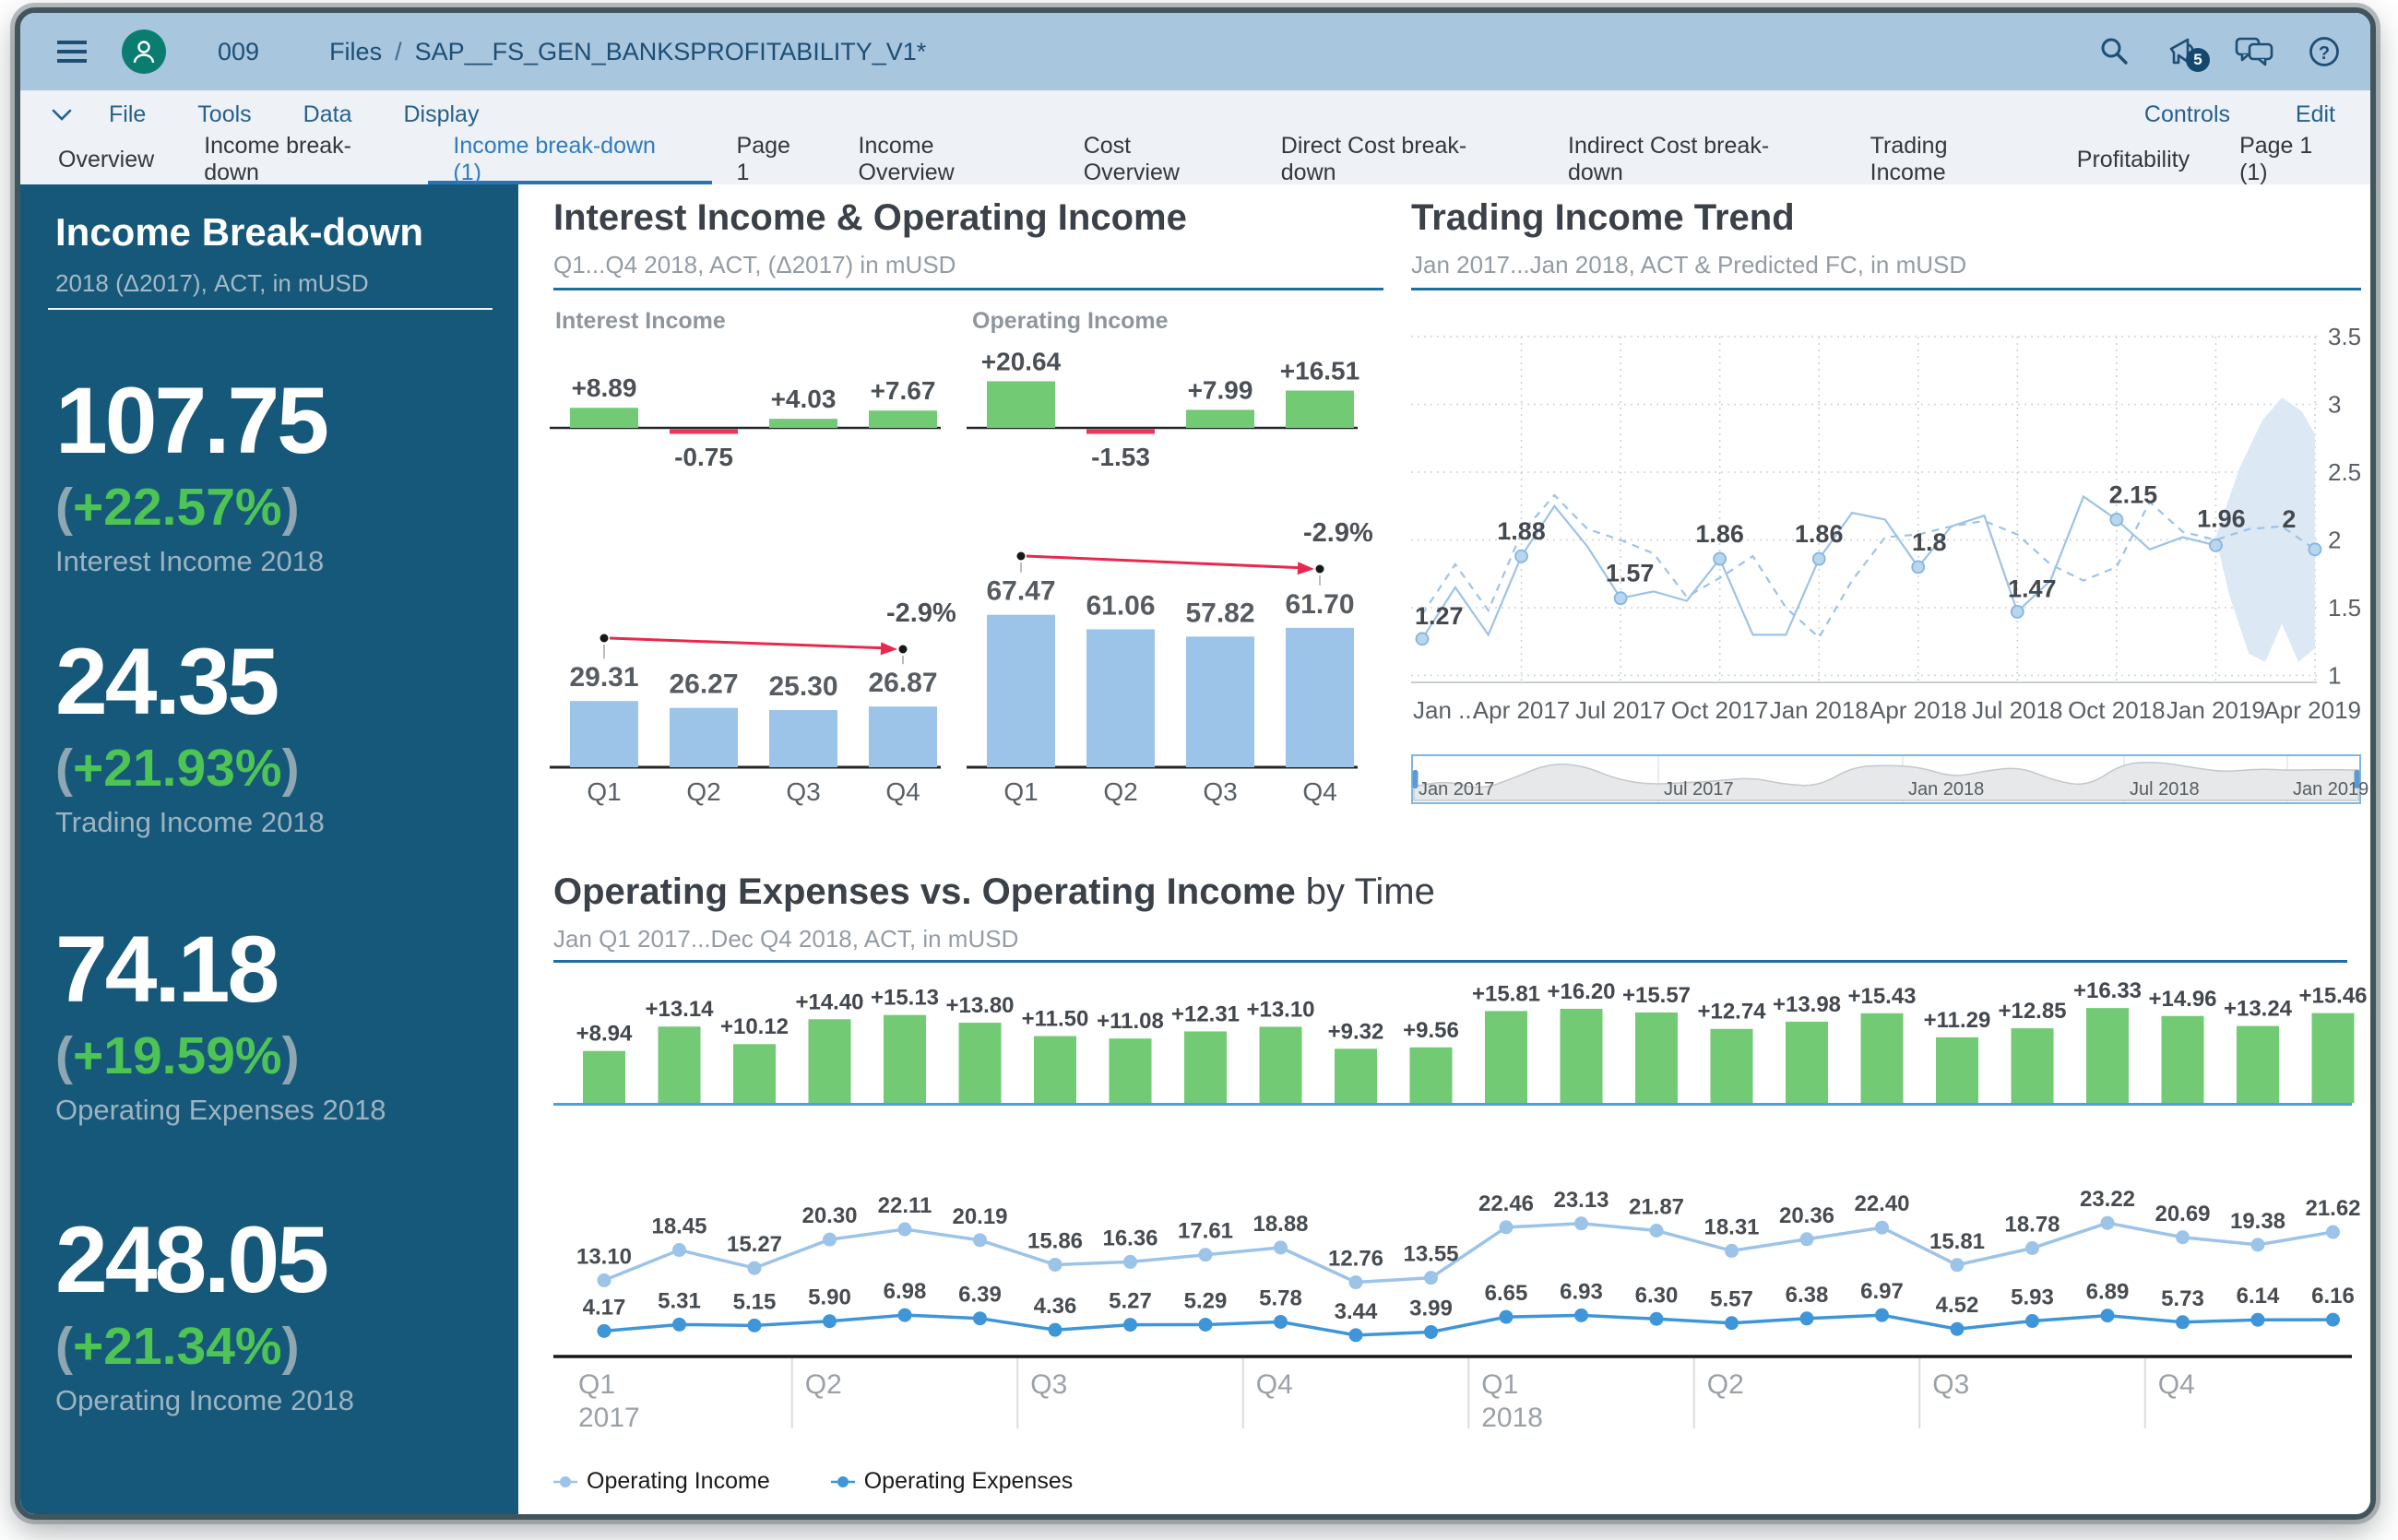 The image size is (2398, 1540). I want to click on menu-item-tools: Tools, so click(224, 114).